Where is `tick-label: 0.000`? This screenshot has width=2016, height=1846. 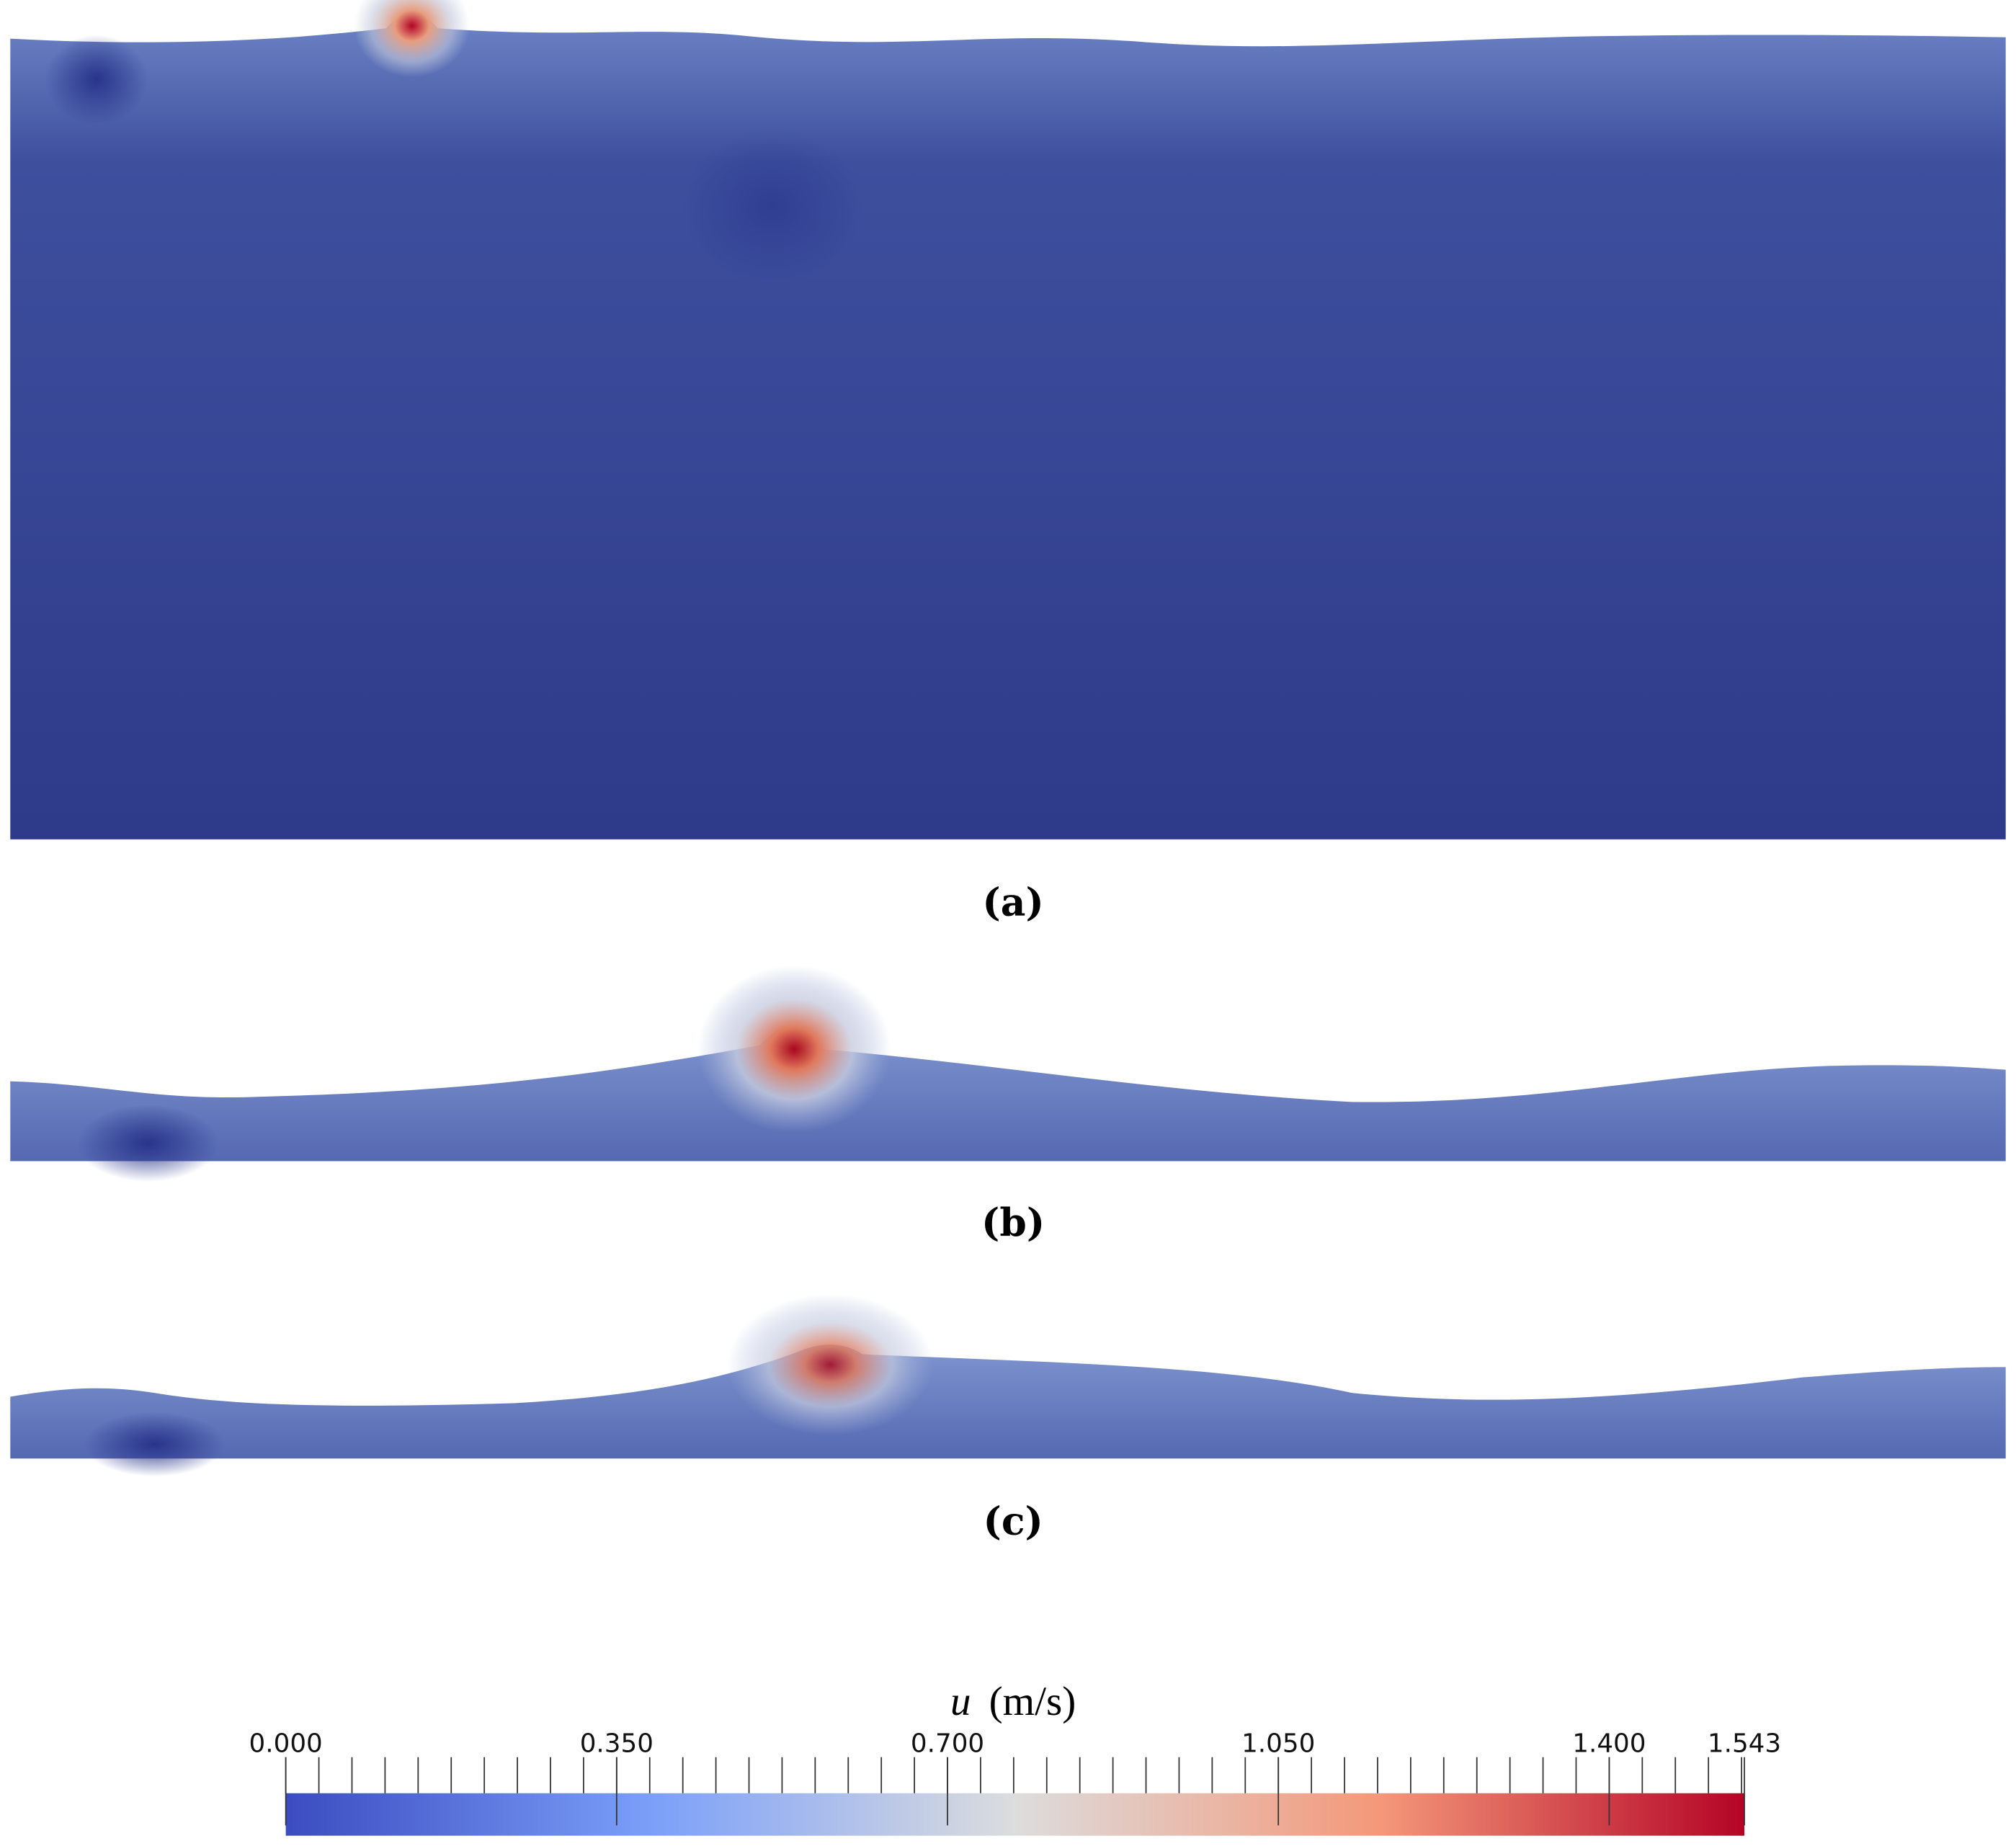
tick-label: 0.000 is located at coordinates (286, 1744).